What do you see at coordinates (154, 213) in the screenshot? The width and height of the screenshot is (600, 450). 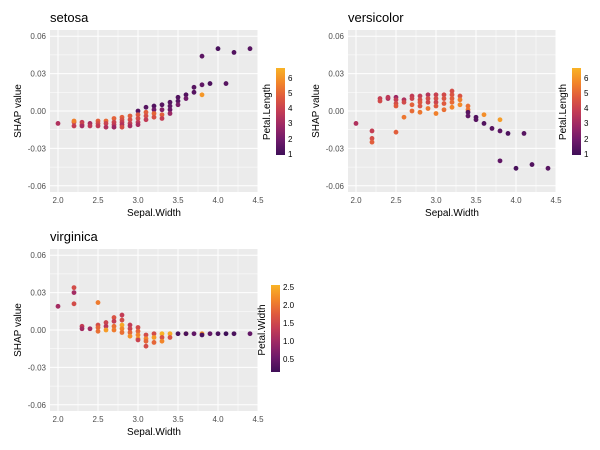 I see `x-axis-title: Sepal.Width` at bounding box center [154, 213].